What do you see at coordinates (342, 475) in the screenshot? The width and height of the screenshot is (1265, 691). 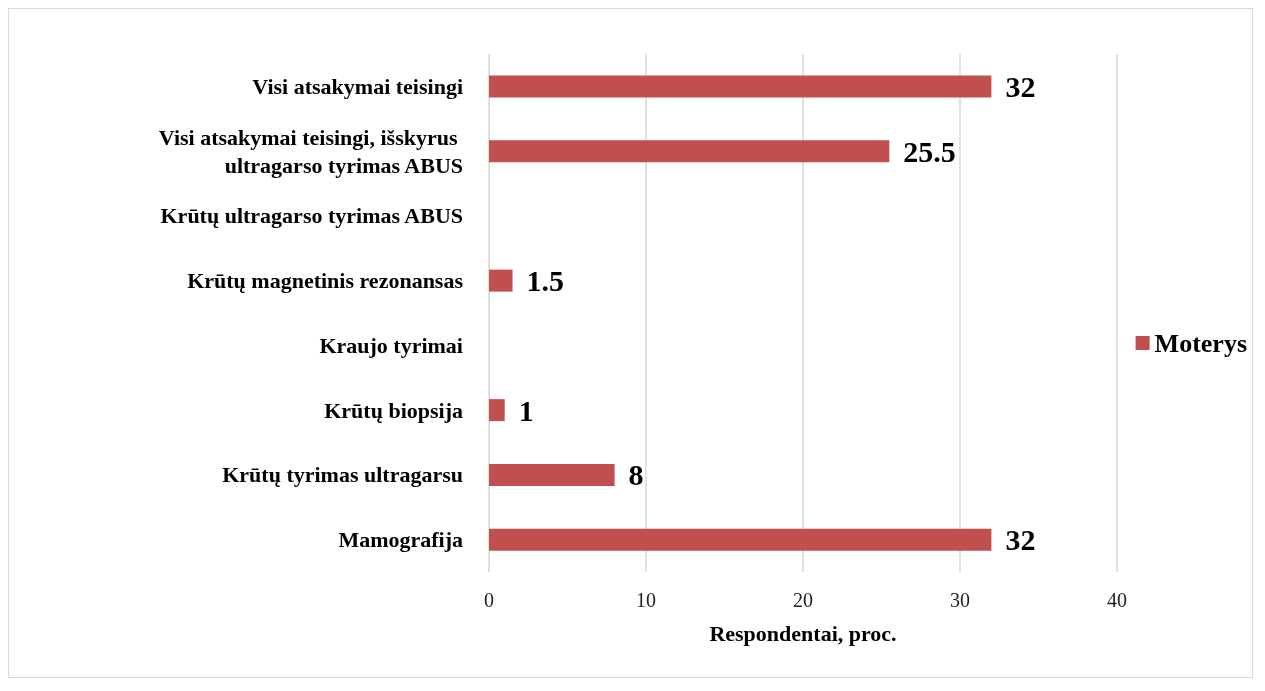 I see `y-tick-label: Krūtų tyrimas ultragarsu` at bounding box center [342, 475].